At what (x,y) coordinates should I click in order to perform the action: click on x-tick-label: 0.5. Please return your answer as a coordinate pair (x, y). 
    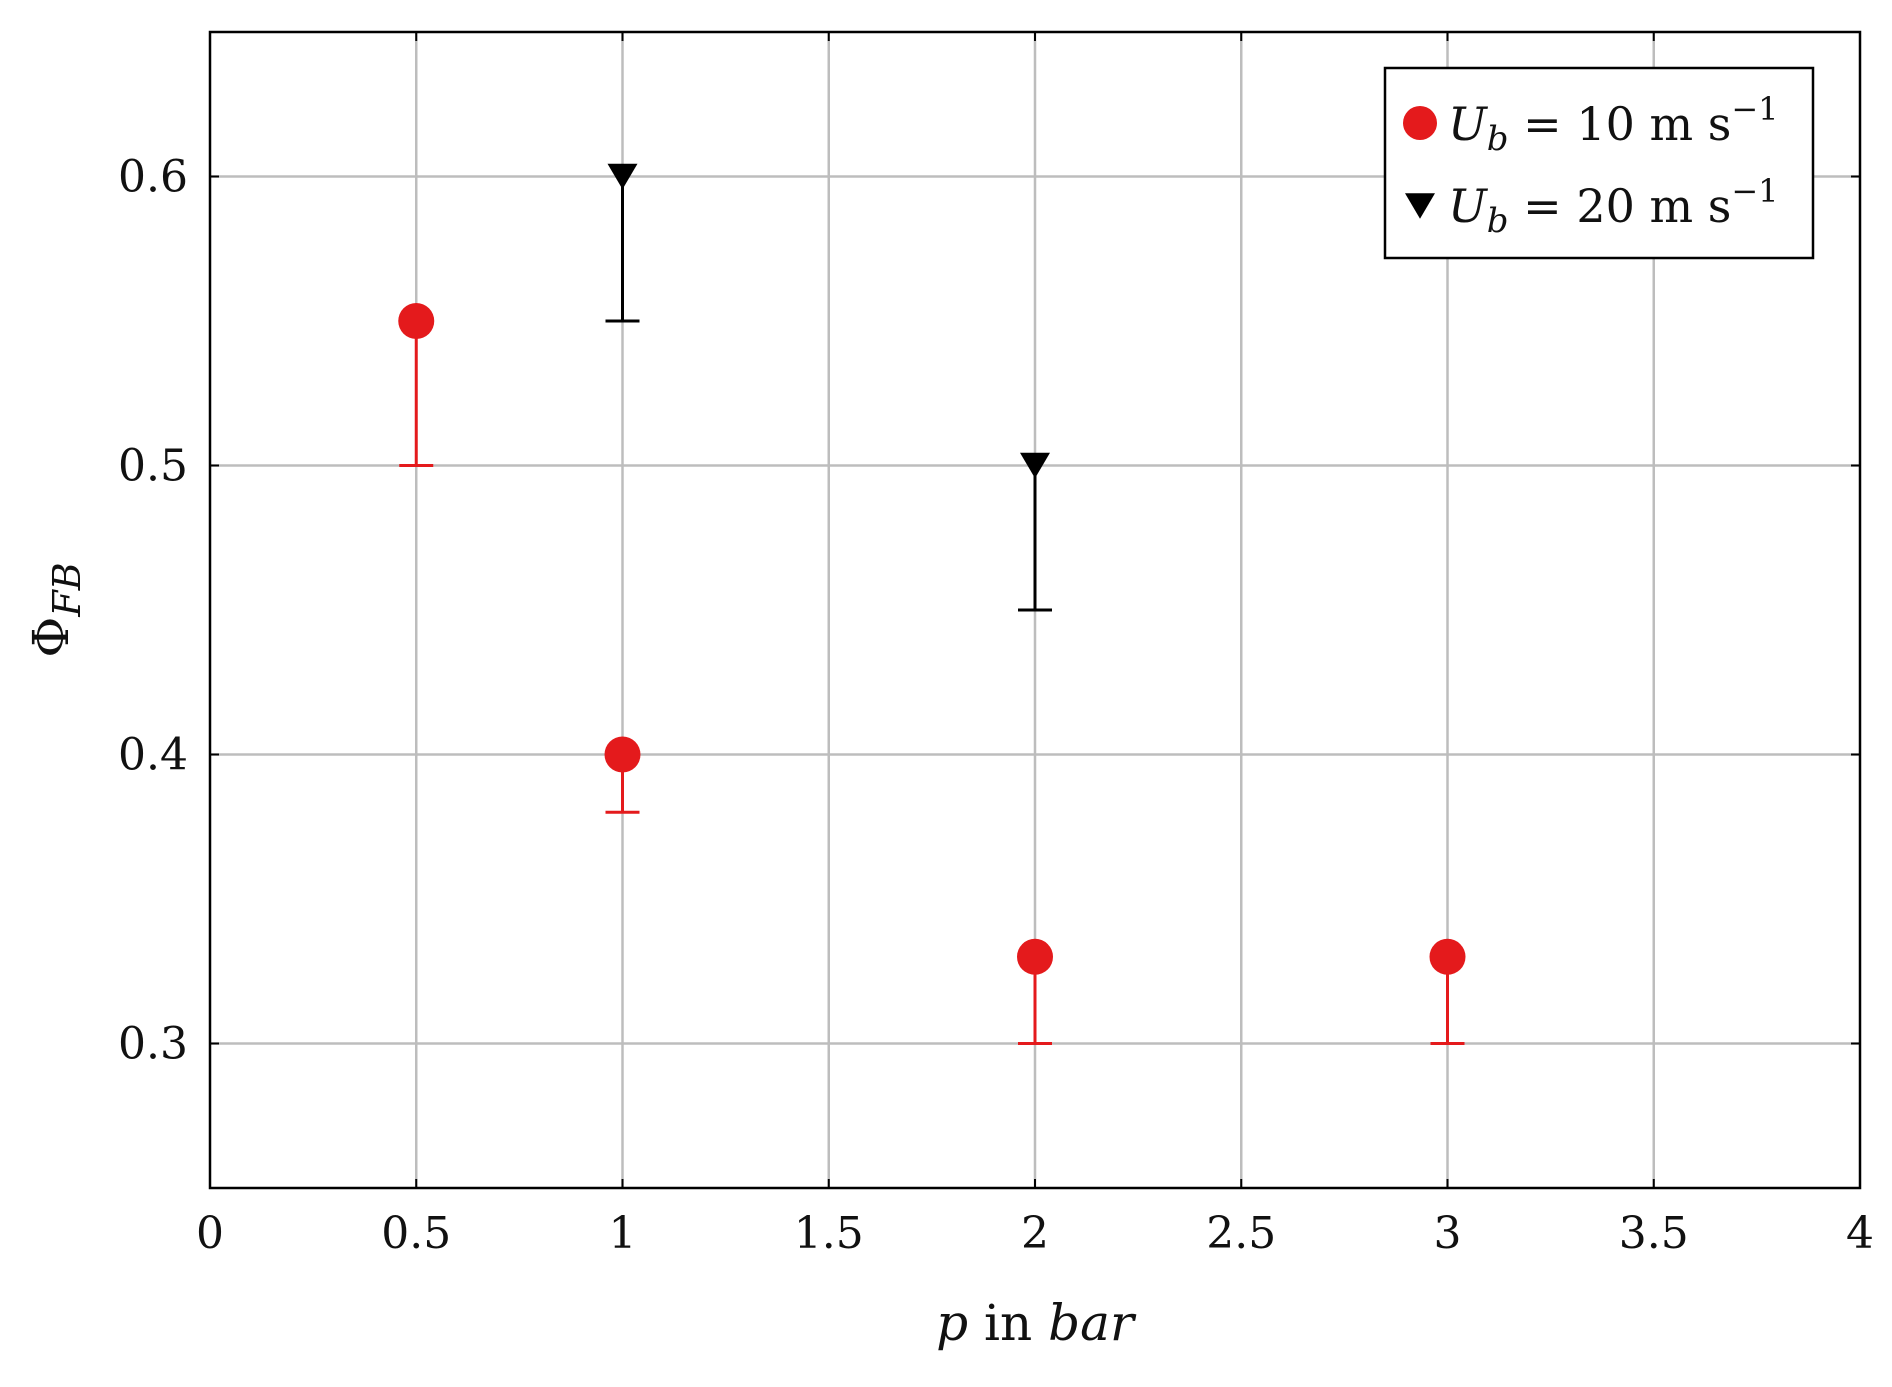
    Looking at the image, I should click on (416, 1233).